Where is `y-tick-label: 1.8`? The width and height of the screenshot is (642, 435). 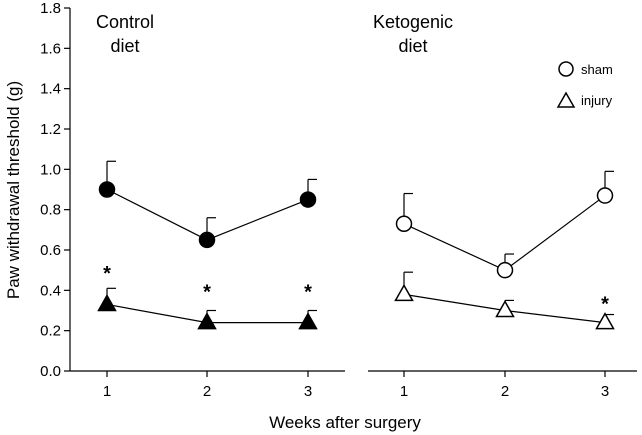
y-tick-label: 1.8 is located at coordinates (50, 8).